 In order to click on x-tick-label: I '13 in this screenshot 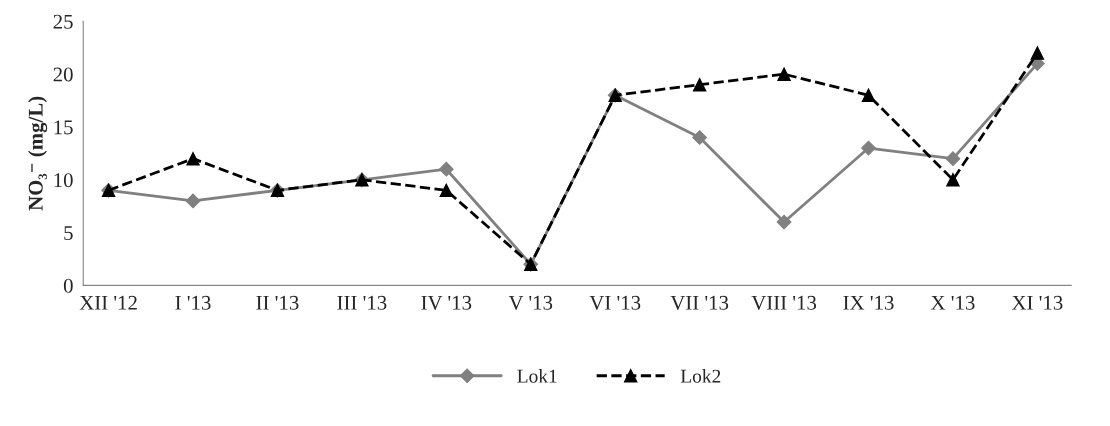, I will do `click(193, 302)`.